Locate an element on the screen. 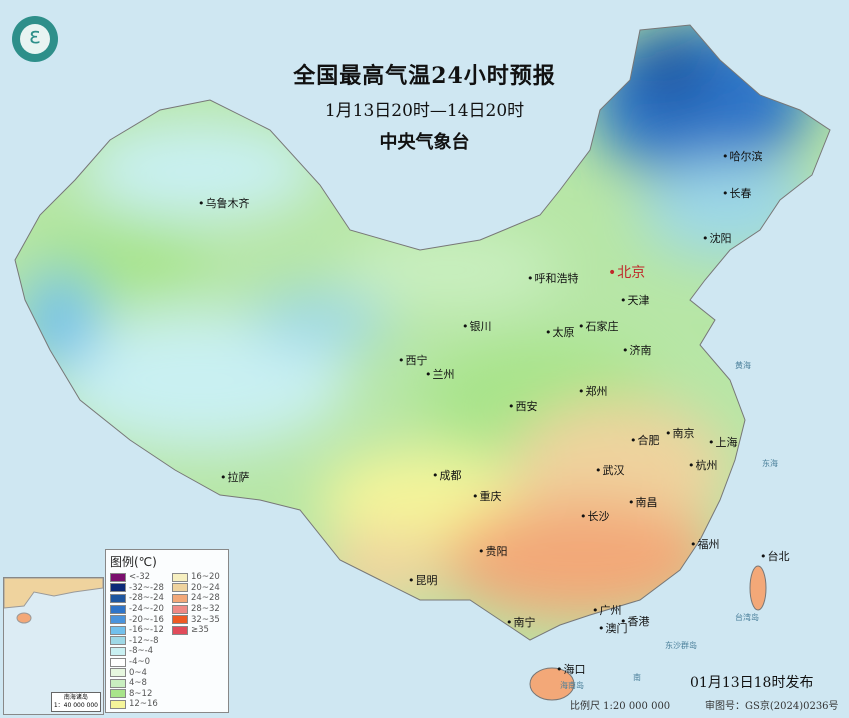  sea-label: 海南岛 is located at coordinates (572, 685).